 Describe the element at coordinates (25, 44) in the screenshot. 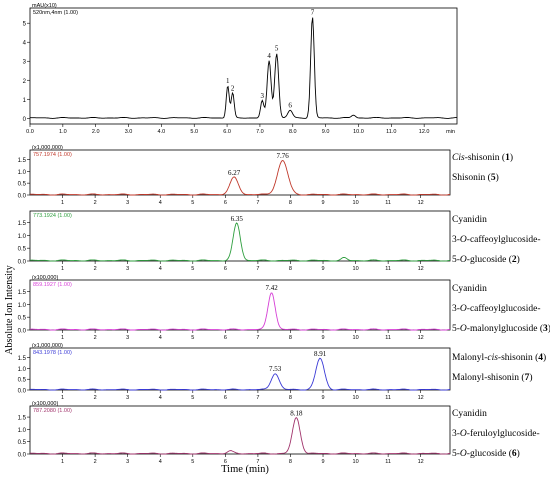

I see `y-tick-label: 4` at that location.